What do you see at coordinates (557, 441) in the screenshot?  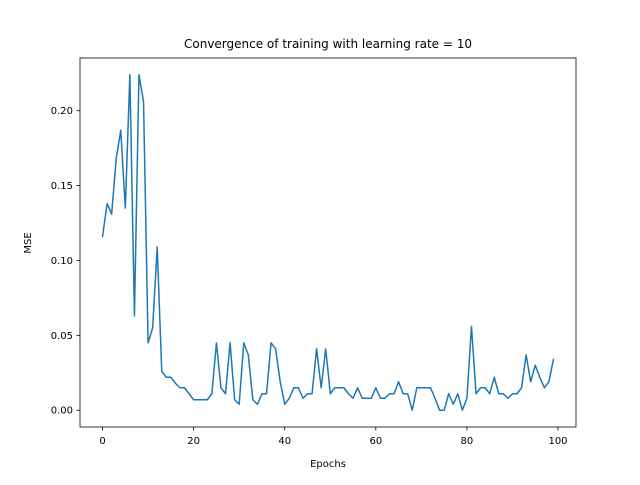 I see `x-tick-label: 100` at bounding box center [557, 441].